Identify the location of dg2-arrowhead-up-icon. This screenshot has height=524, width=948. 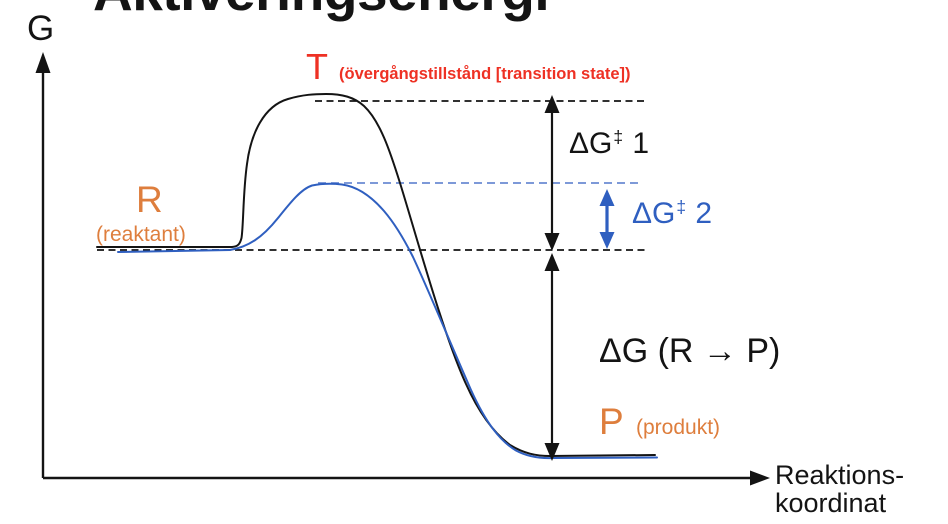
(607, 197).